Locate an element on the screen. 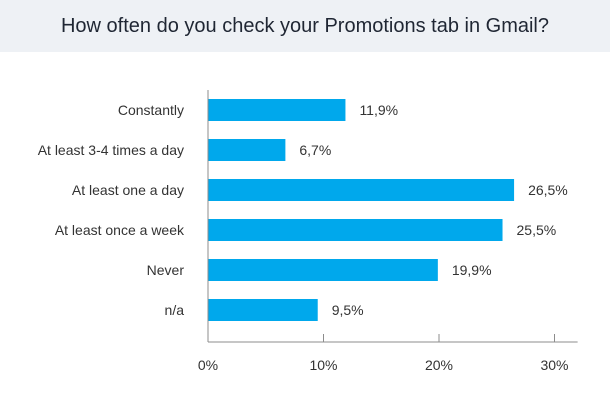  value-label: 11,9% is located at coordinates (378, 110).